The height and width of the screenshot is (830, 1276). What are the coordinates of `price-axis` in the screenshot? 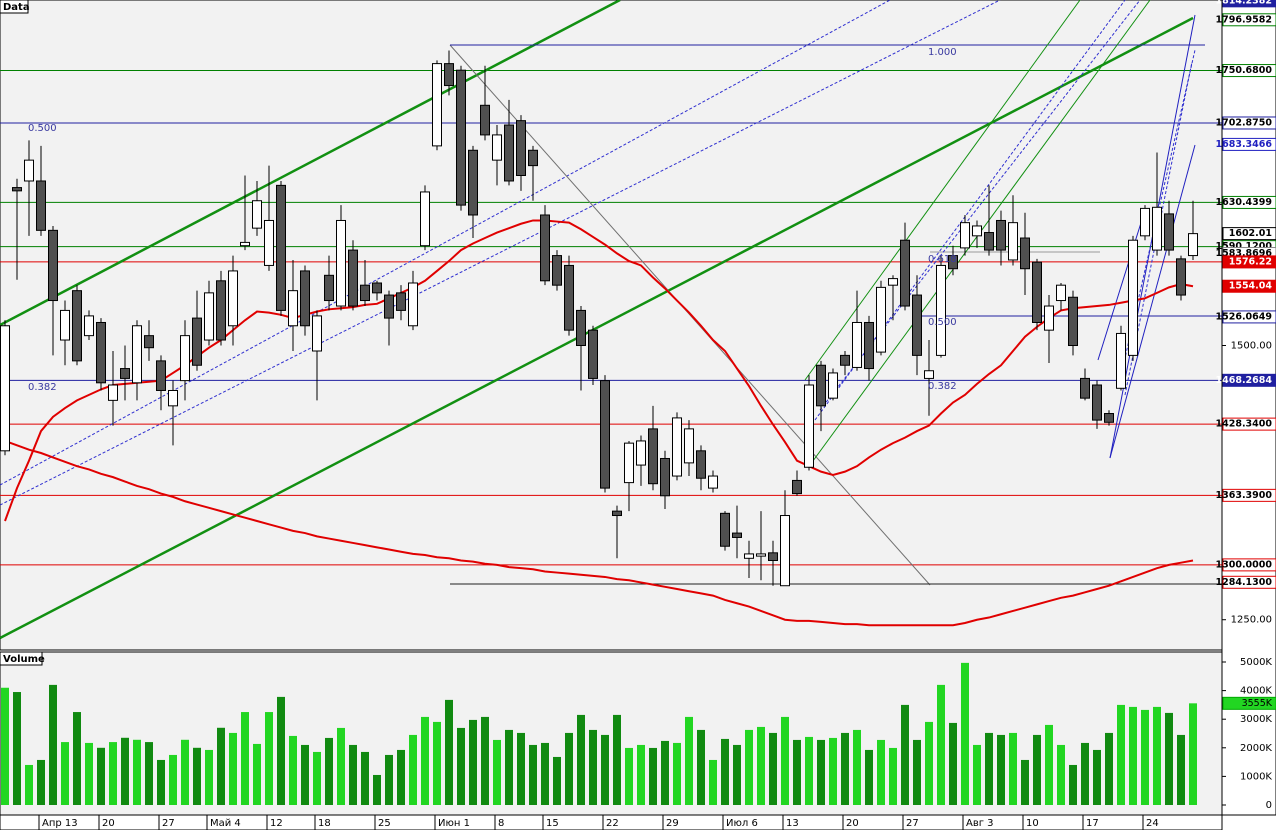 It's located at (1248, 408).